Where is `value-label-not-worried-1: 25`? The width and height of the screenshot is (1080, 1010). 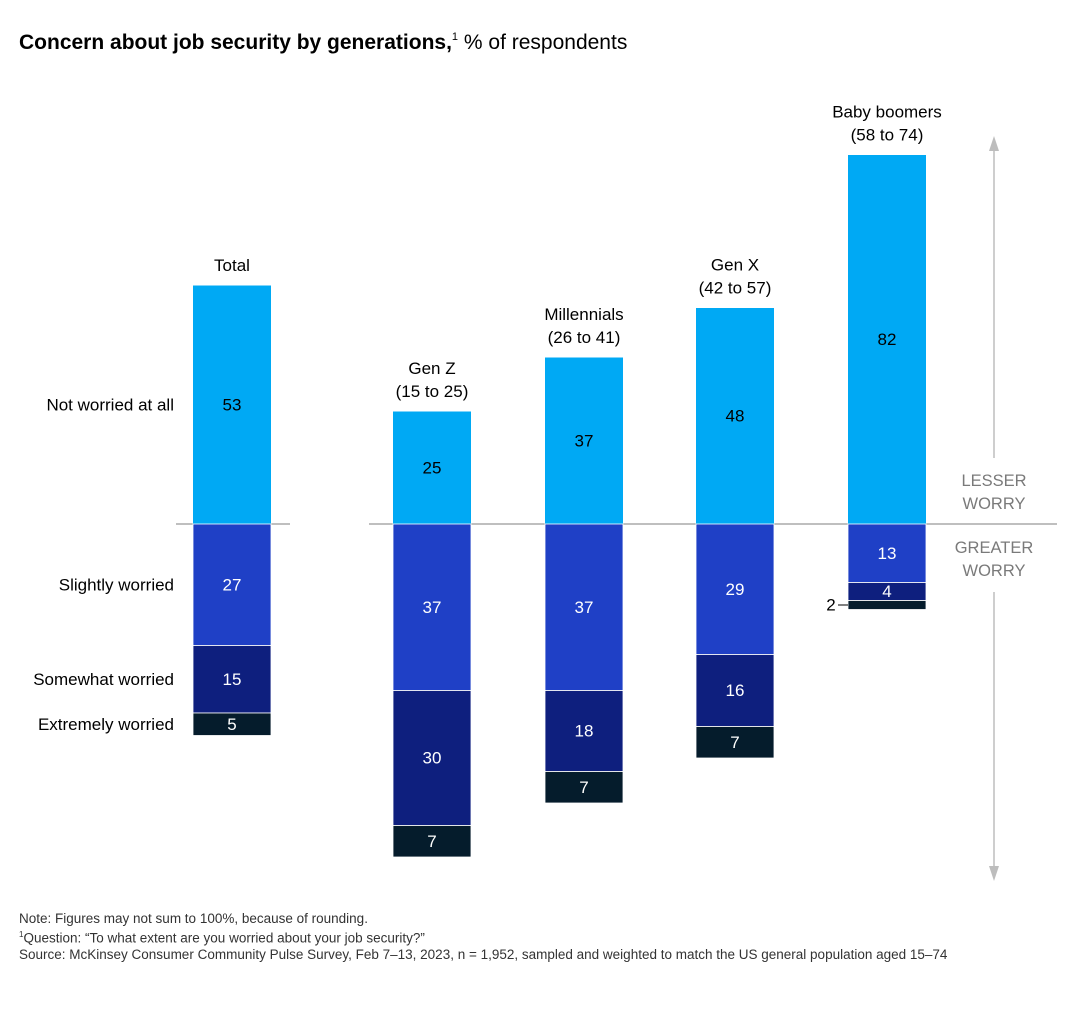
value-label-not-worried-1: 25 is located at coordinates (432, 467).